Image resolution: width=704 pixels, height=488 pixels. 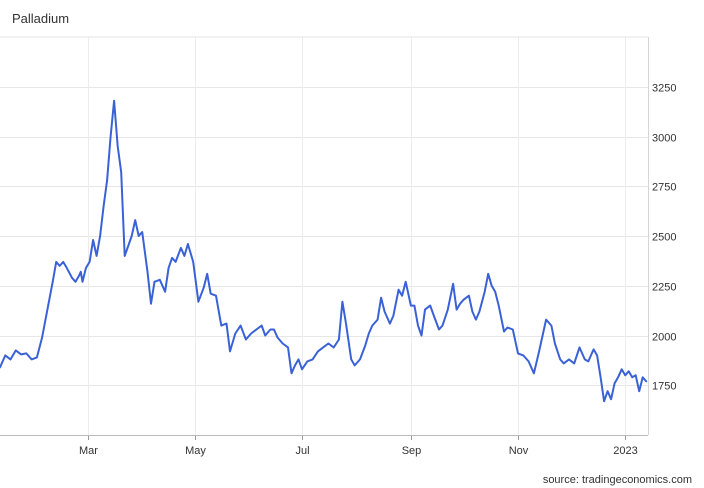 I want to click on source-label: source: tradingeconomics.com, so click(x=617, y=480).